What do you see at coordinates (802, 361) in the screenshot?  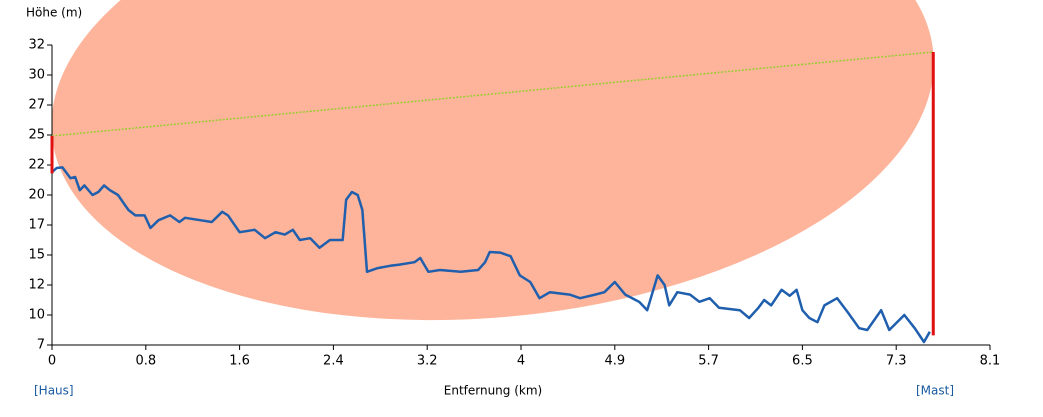 I see `x-tick-label: 6.5` at bounding box center [802, 361].